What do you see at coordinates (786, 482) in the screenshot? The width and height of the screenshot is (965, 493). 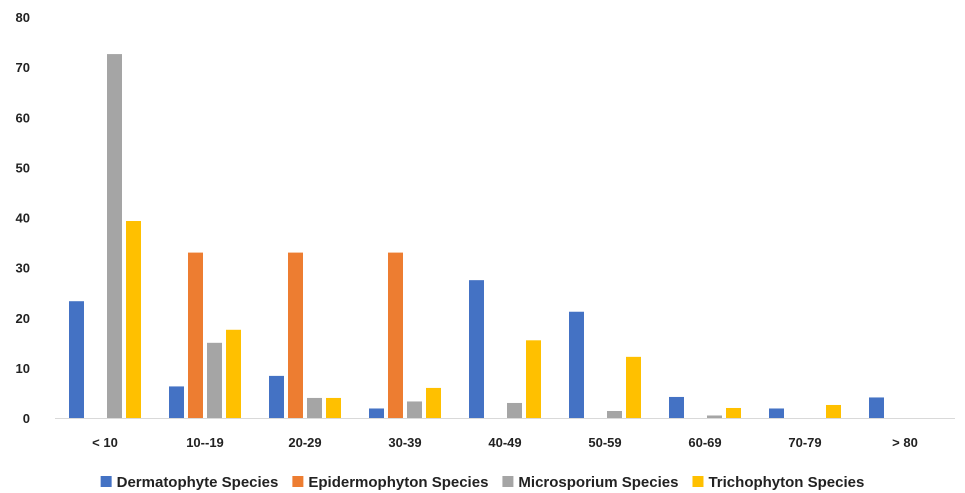 I see `legend-label: Trichophyton Species` at bounding box center [786, 482].